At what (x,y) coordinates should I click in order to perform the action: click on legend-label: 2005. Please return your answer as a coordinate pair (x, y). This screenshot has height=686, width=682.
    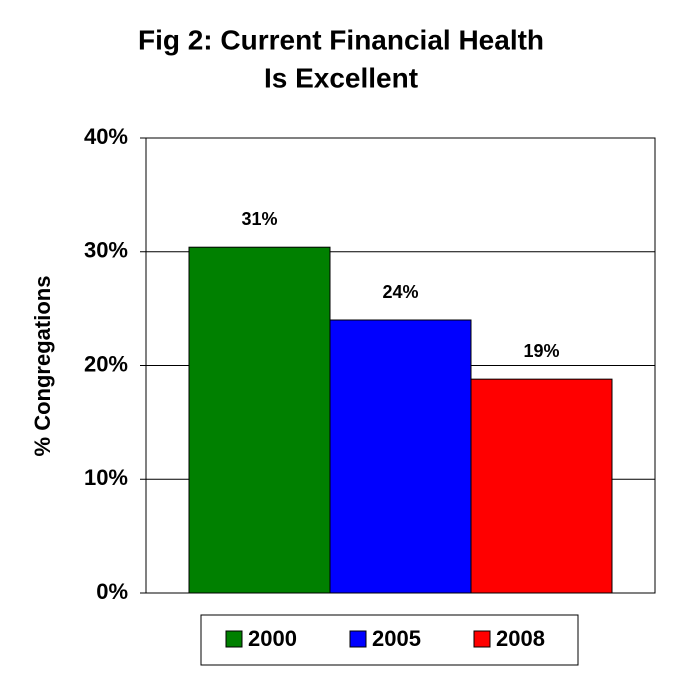
    Looking at the image, I should click on (396, 638).